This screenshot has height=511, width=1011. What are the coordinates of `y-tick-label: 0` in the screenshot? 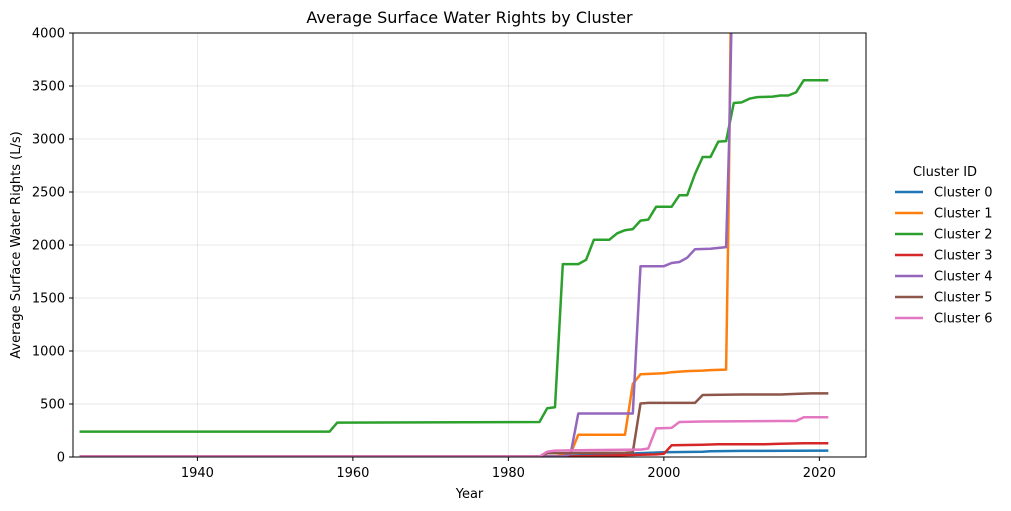 It's located at (61, 458).